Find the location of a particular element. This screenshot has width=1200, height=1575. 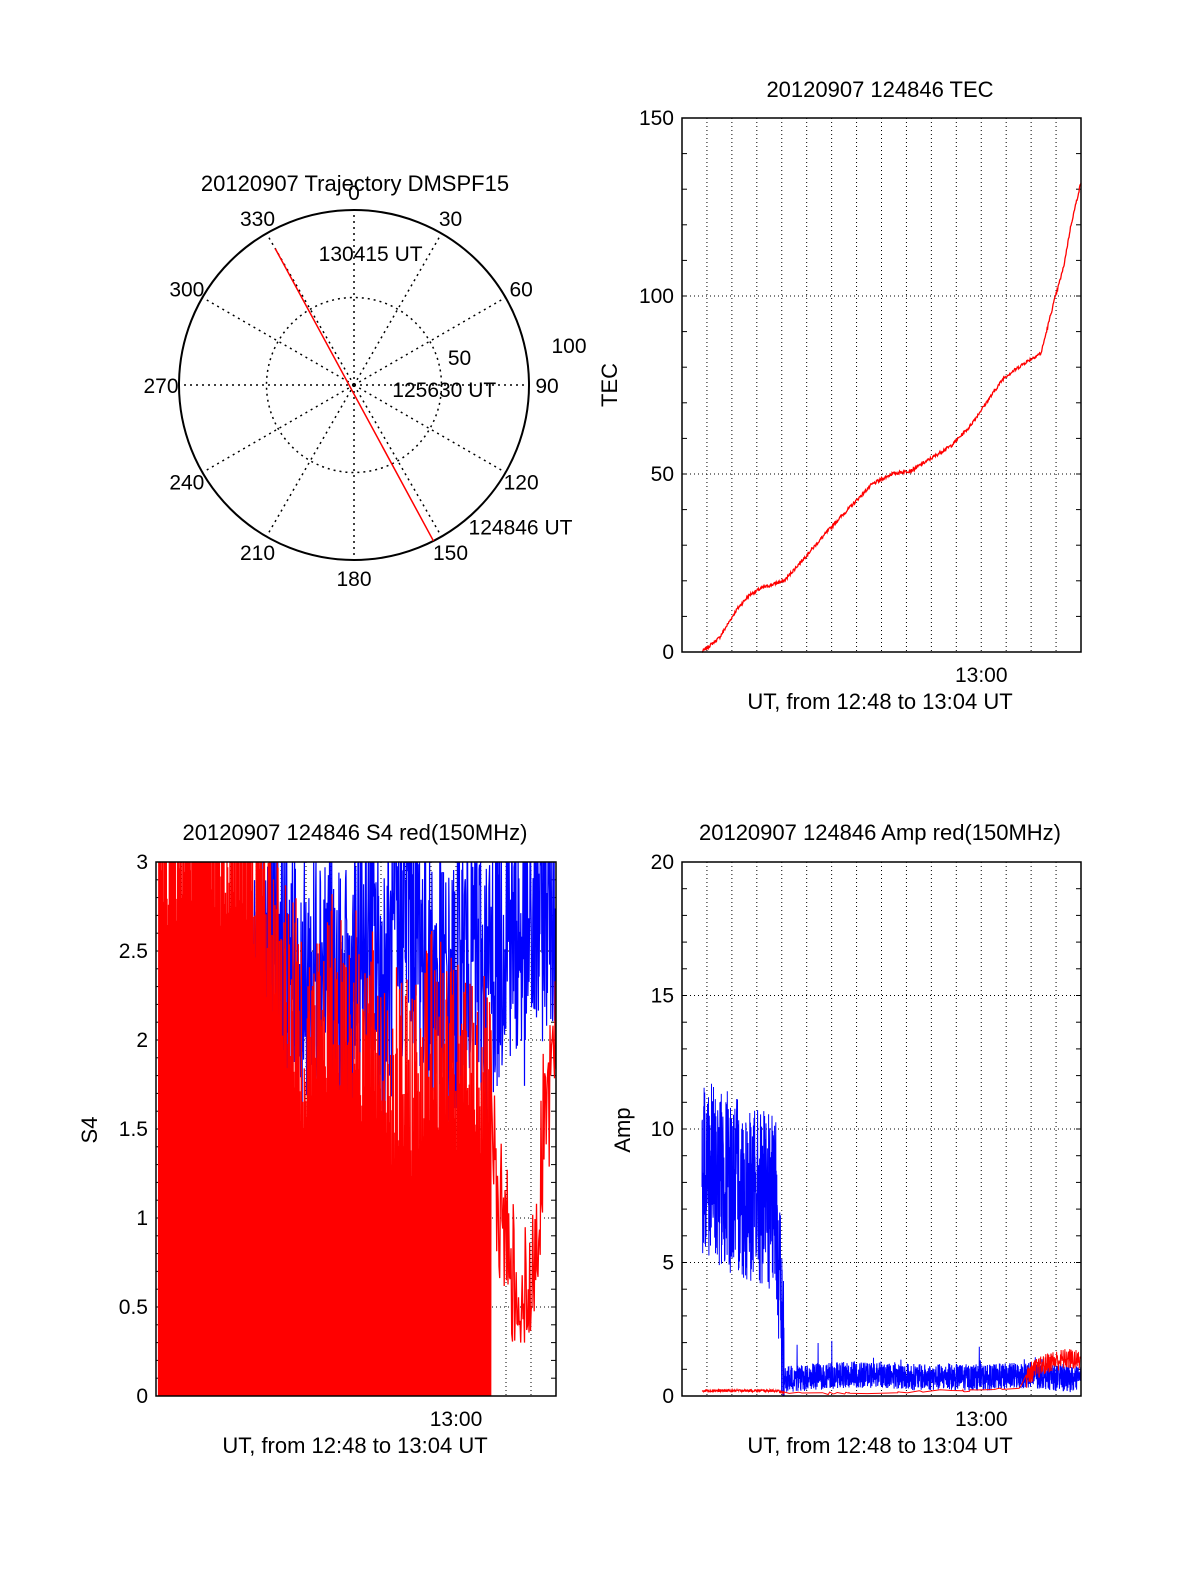

tec-xlabel: UT, from 12:48 to 13:04 UT is located at coordinates (879, 701).